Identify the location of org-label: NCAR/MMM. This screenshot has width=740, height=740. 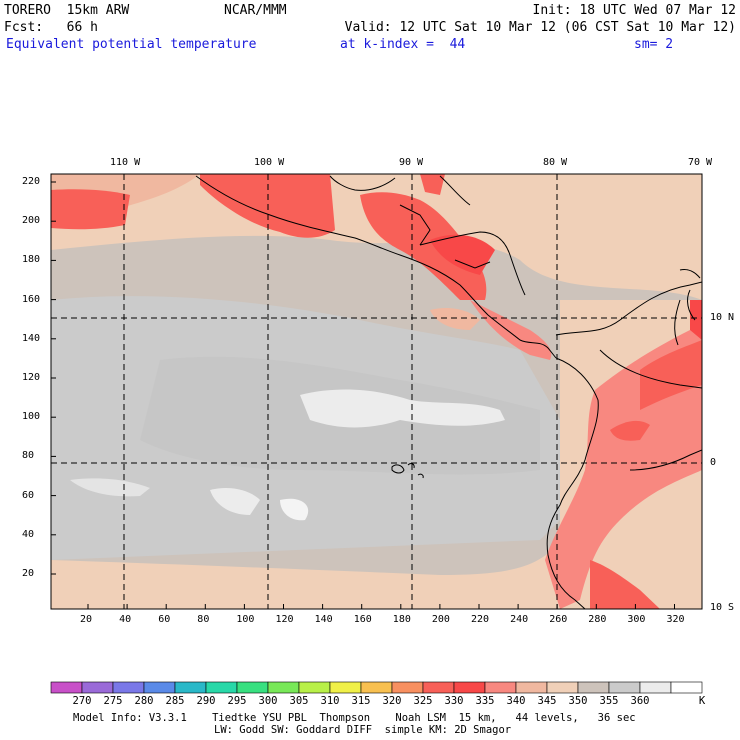
(255, 10).